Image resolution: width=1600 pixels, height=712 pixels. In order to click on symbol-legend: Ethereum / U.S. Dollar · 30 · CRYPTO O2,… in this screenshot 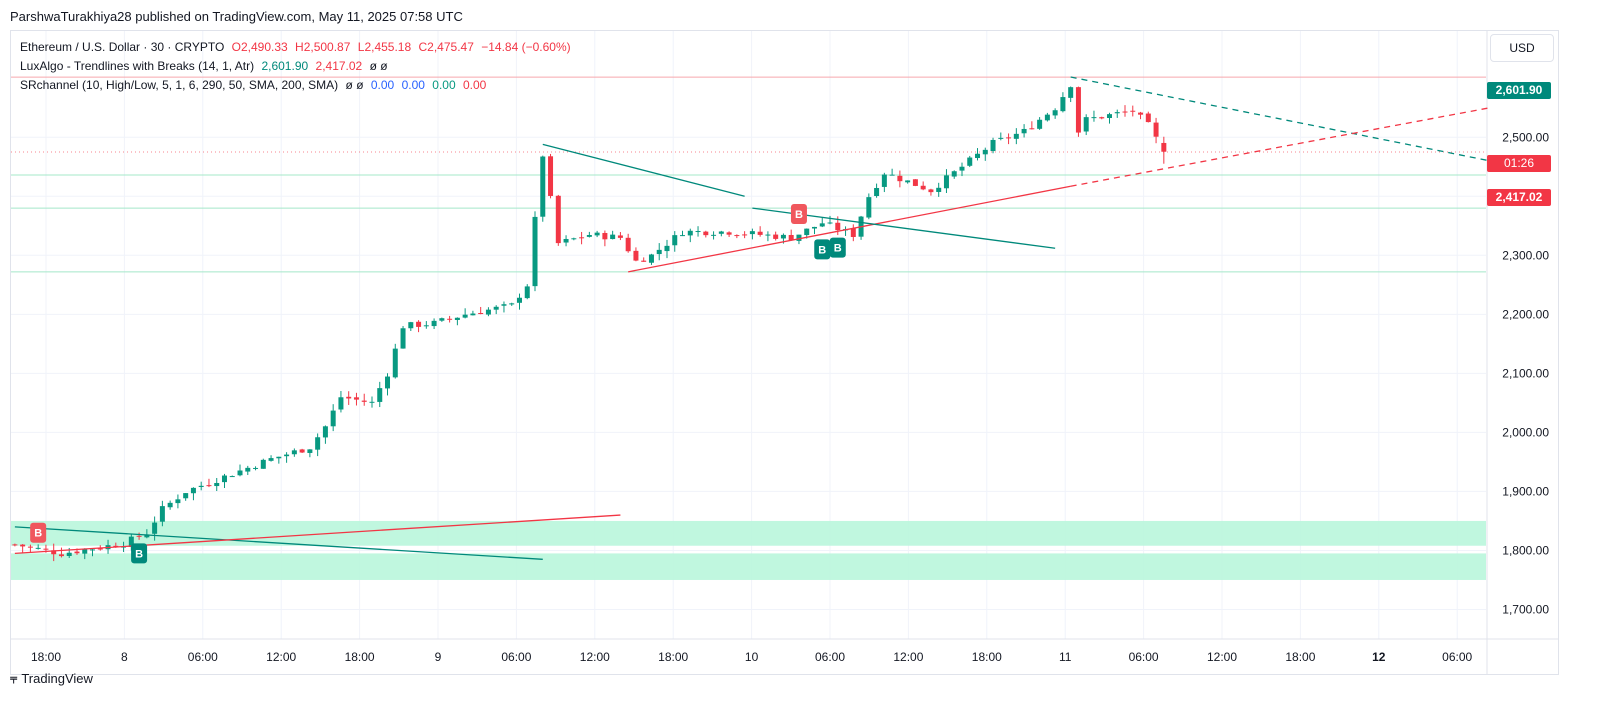, I will do `click(297, 47)`.